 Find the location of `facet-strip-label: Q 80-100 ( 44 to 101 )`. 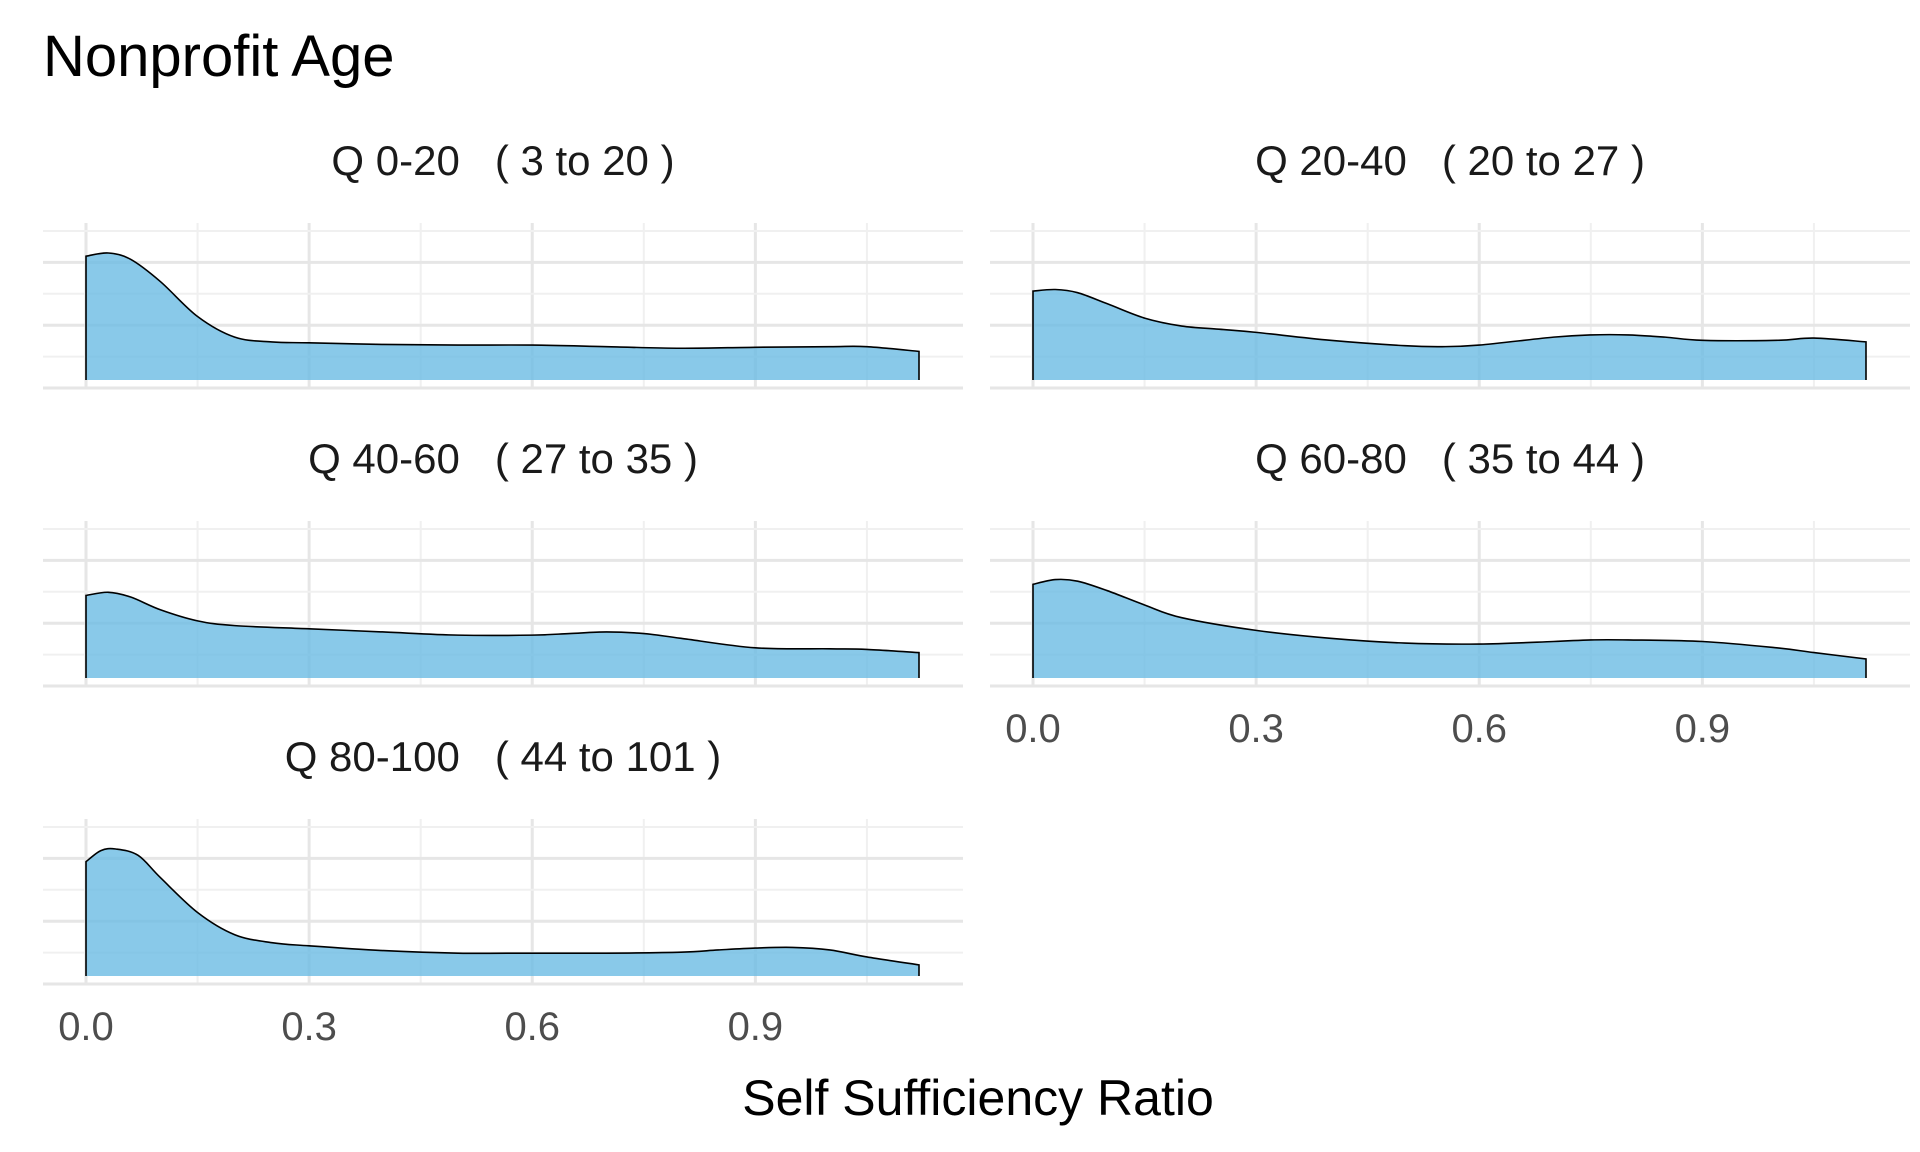

facet-strip-label: Q 80-100 ( 44 to 101 ) is located at coordinates (503, 756).